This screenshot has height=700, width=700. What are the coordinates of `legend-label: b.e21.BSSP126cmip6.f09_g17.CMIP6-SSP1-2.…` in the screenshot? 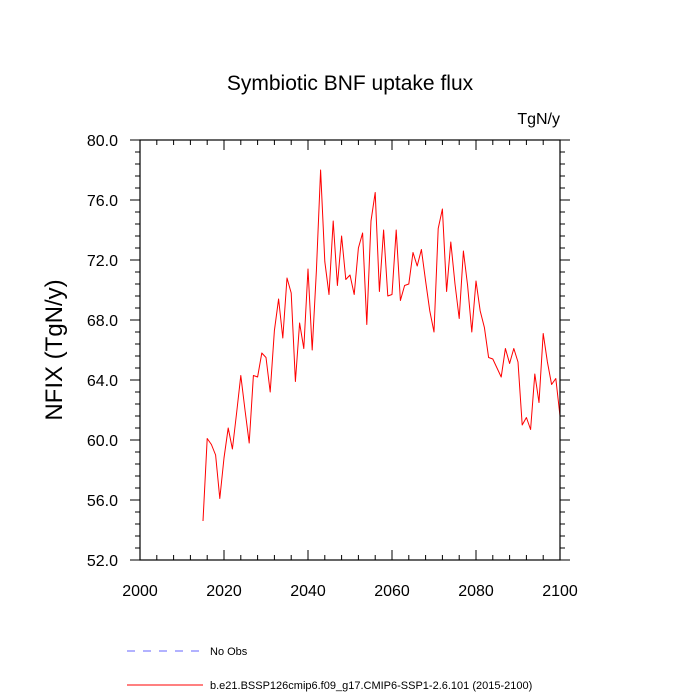 It's located at (371, 686).